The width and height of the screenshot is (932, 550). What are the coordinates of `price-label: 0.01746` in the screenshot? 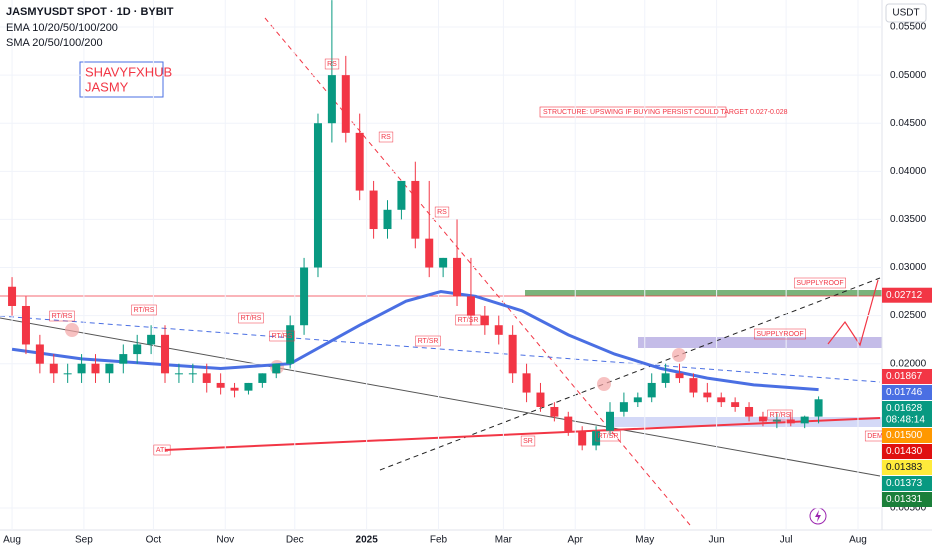 It's located at (904, 392).